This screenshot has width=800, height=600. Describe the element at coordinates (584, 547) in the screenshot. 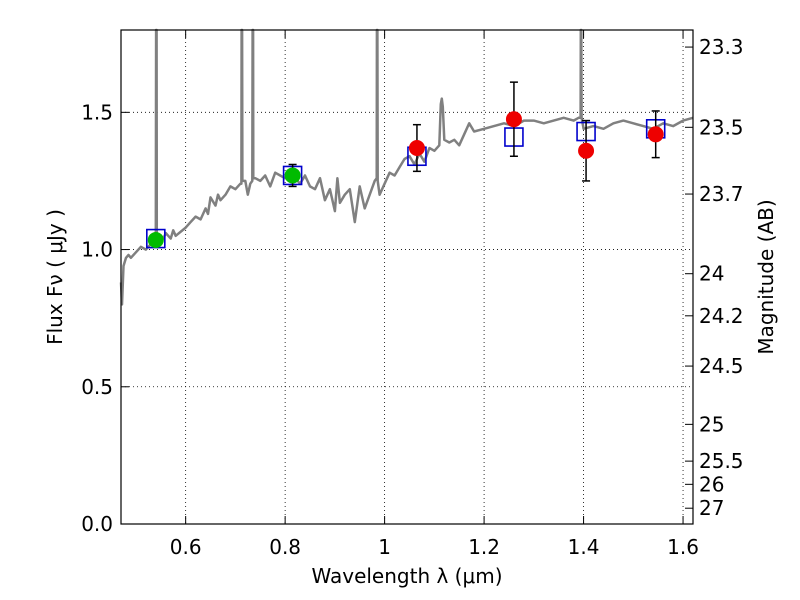

I see `x-tick-label: 1.4` at that location.